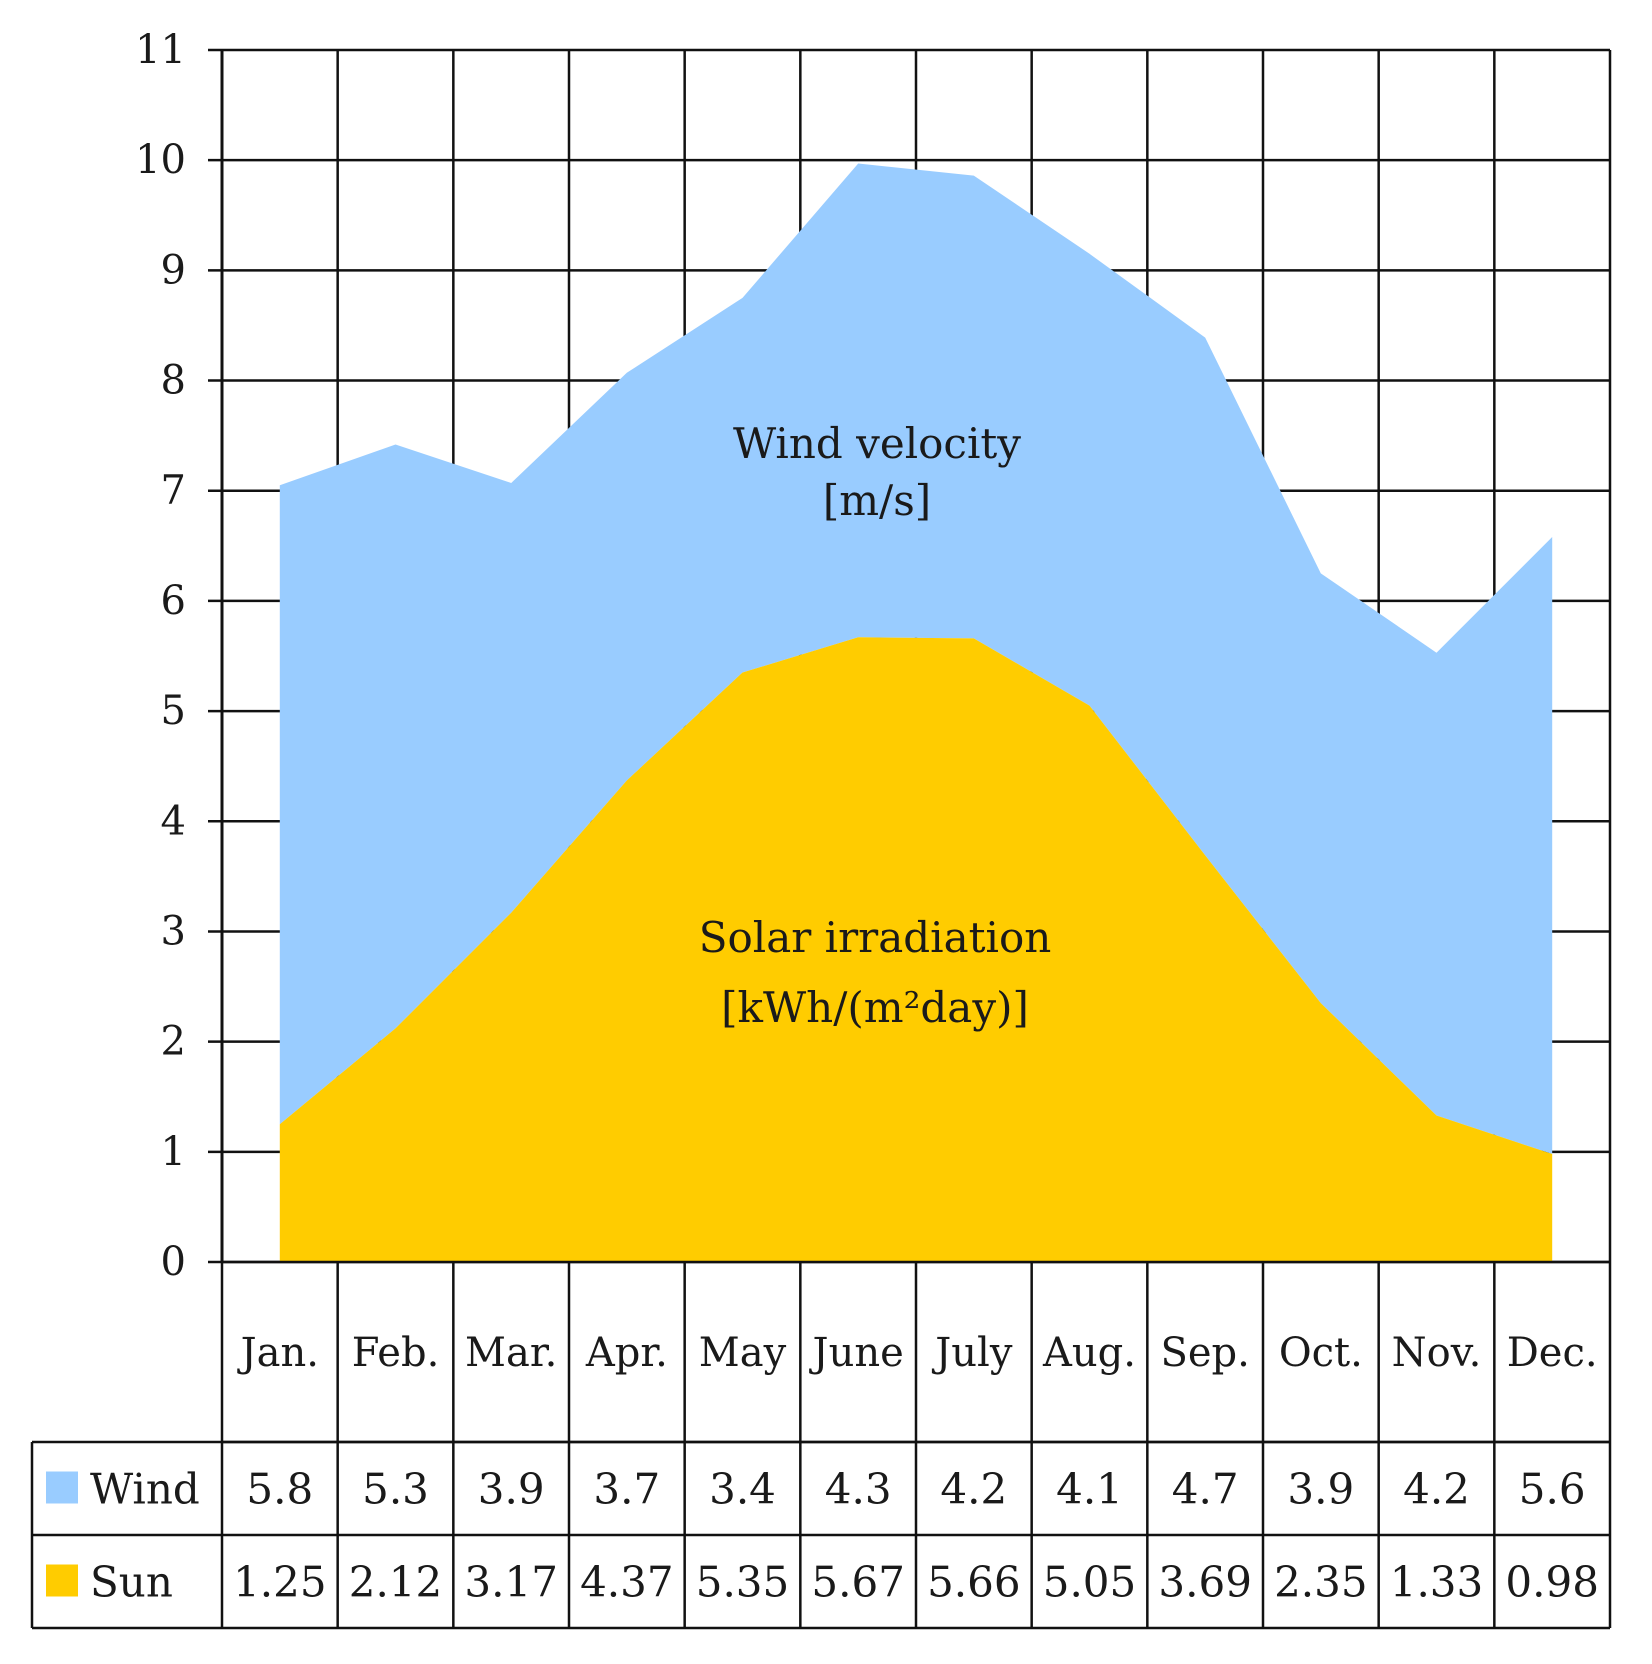 The width and height of the screenshot is (1652, 1664). Describe the element at coordinates (179, 656) in the screenshot. I see `y-axis: 0 1 2 3 4 5 6 7 8 9 10 11` at that location.